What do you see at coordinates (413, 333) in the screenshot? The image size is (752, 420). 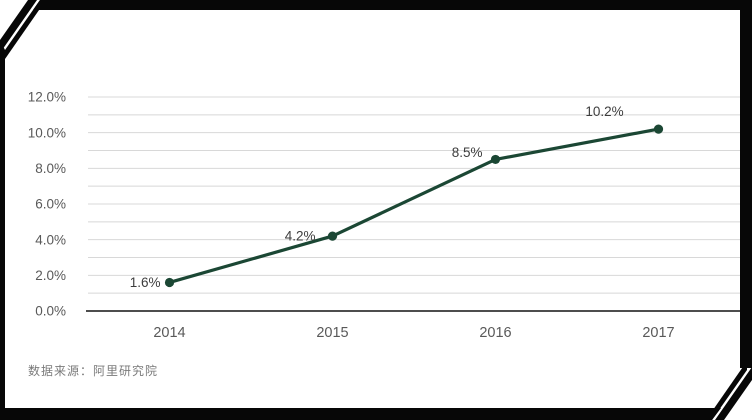 I see `x-axis-tick-labels: 2014 2015 2016 2017` at bounding box center [413, 333].